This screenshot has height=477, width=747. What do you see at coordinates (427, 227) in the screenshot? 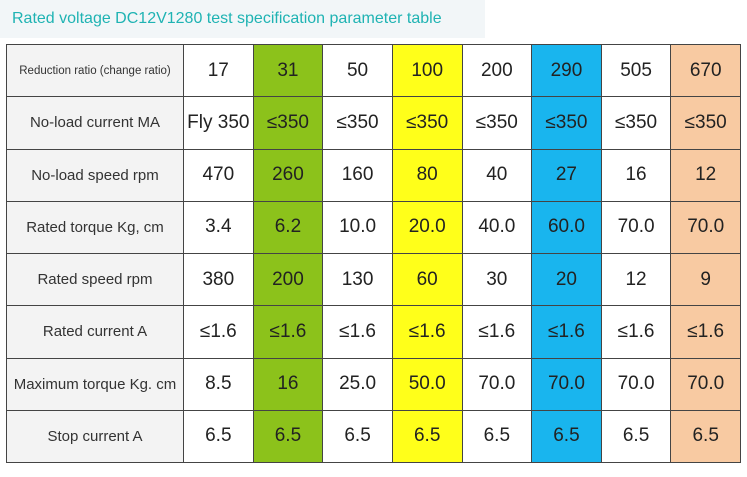
I see `value-cell: 20.0` at bounding box center [427, 227].